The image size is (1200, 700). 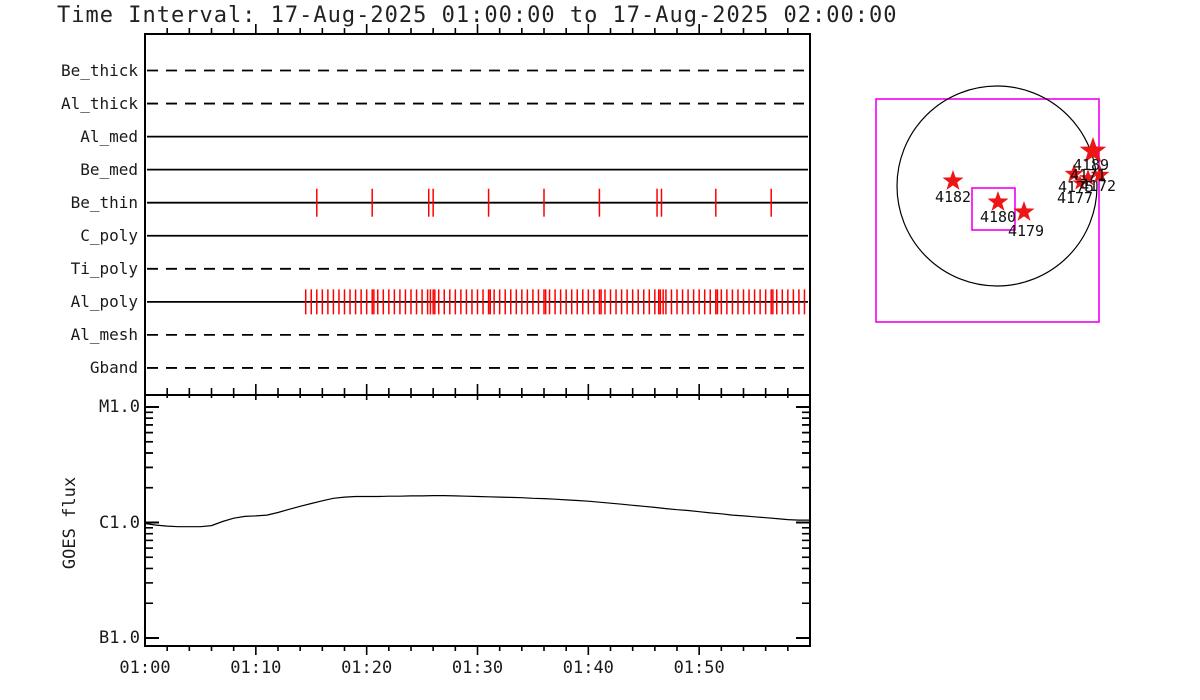 I want to click on active-region-label-4180: 4180, so click(x=998, y=217).